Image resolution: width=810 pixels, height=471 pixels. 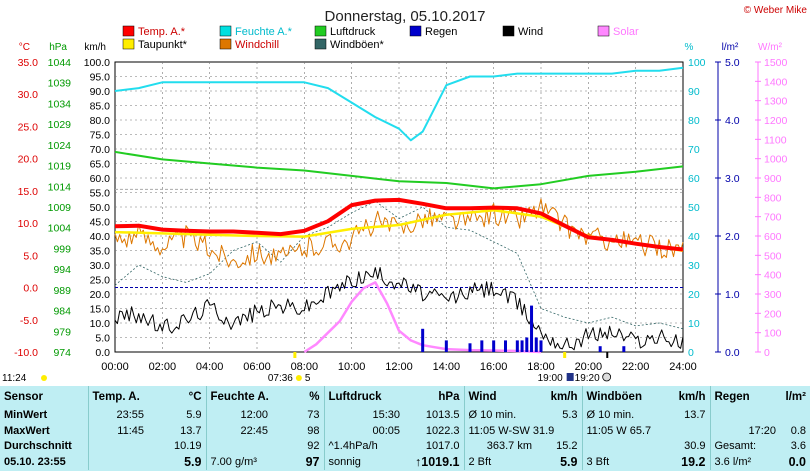 What do you see at coordinates (100, 179) in the screenshot?
I see `axis-tick-wind: 60.0` at bounding box center [100, 179].